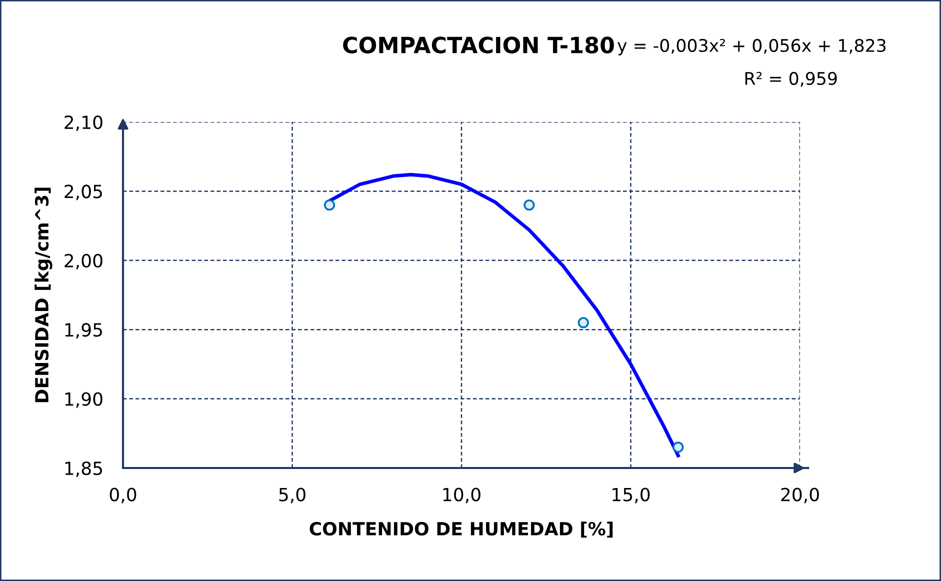  I want to click on chart-title: COMPACTACION T-180, so click(478, 45).